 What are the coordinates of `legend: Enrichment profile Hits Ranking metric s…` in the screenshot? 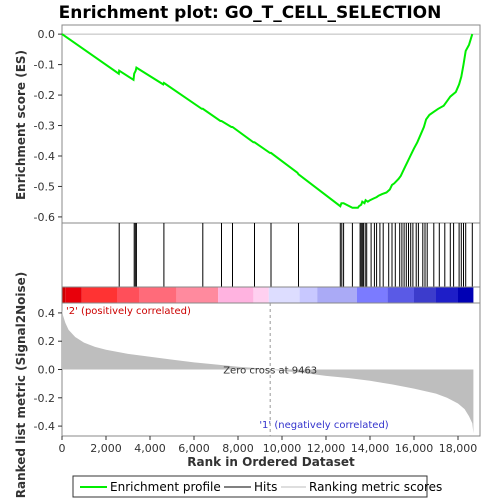 It's located at (257, 486).